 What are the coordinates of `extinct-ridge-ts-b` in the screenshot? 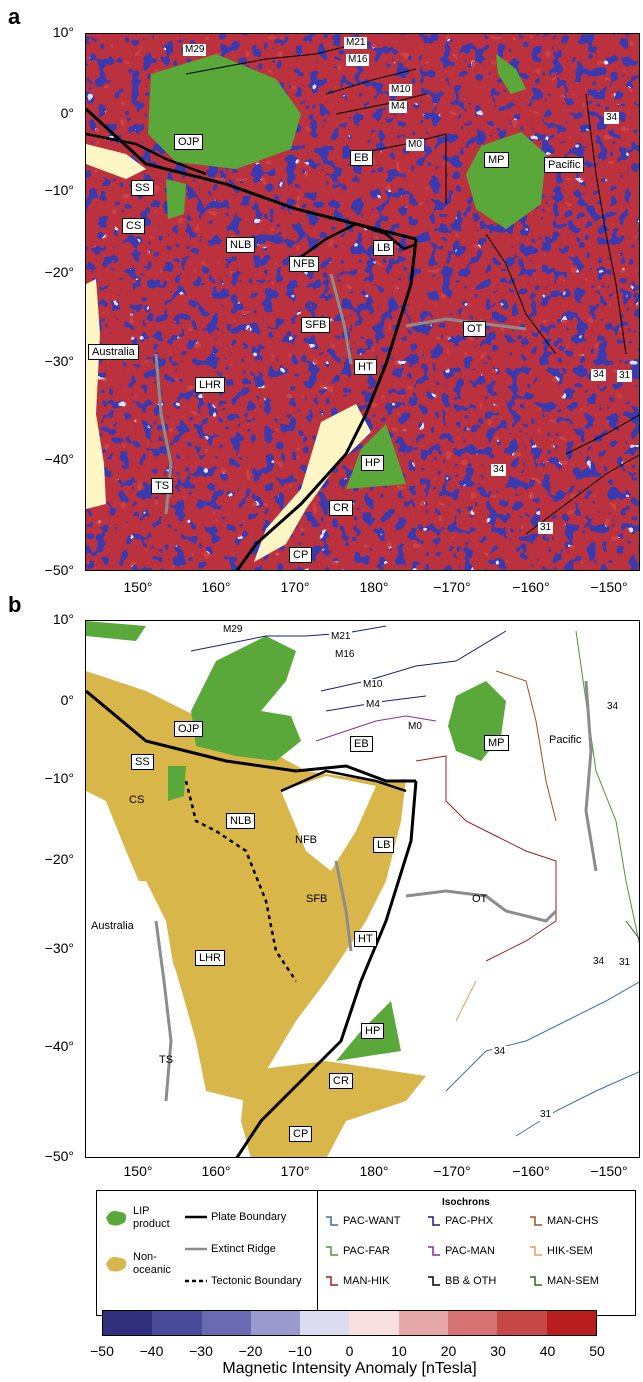 It's located at (163, 1011).